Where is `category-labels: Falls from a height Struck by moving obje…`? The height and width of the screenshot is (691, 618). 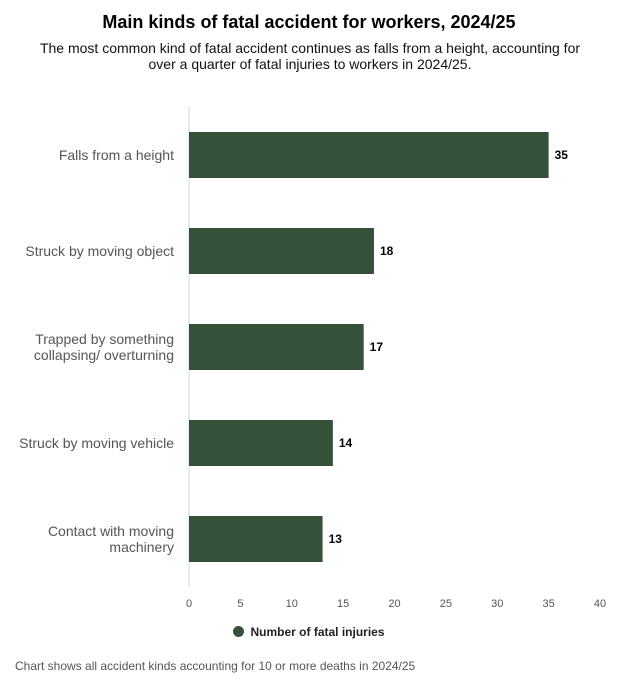 category-labels: Falls from a height Struck by moving obje… is located at coordinates (96, 351).